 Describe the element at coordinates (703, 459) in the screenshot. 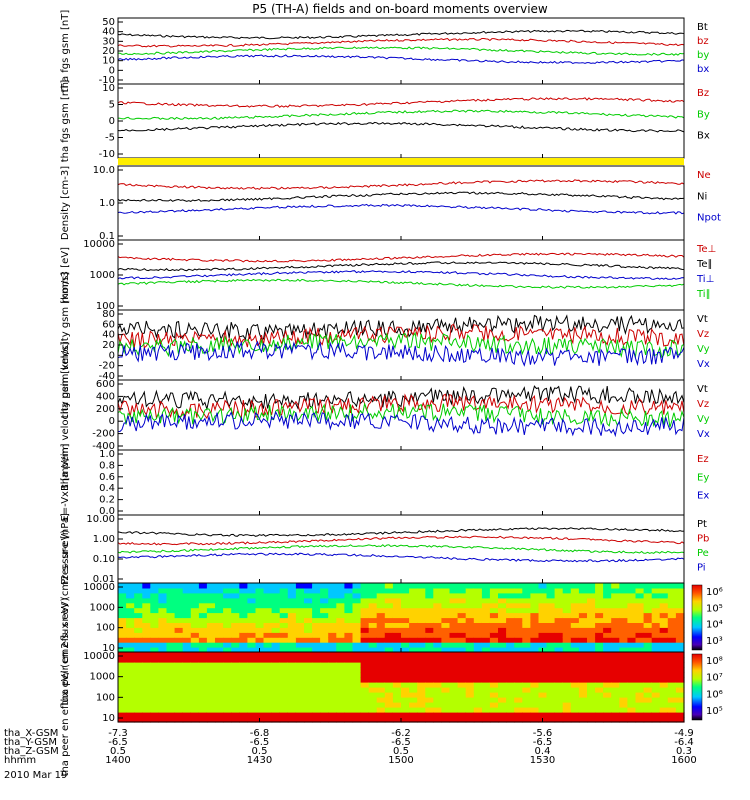

I see `legend-Ez: Ez` at that location.